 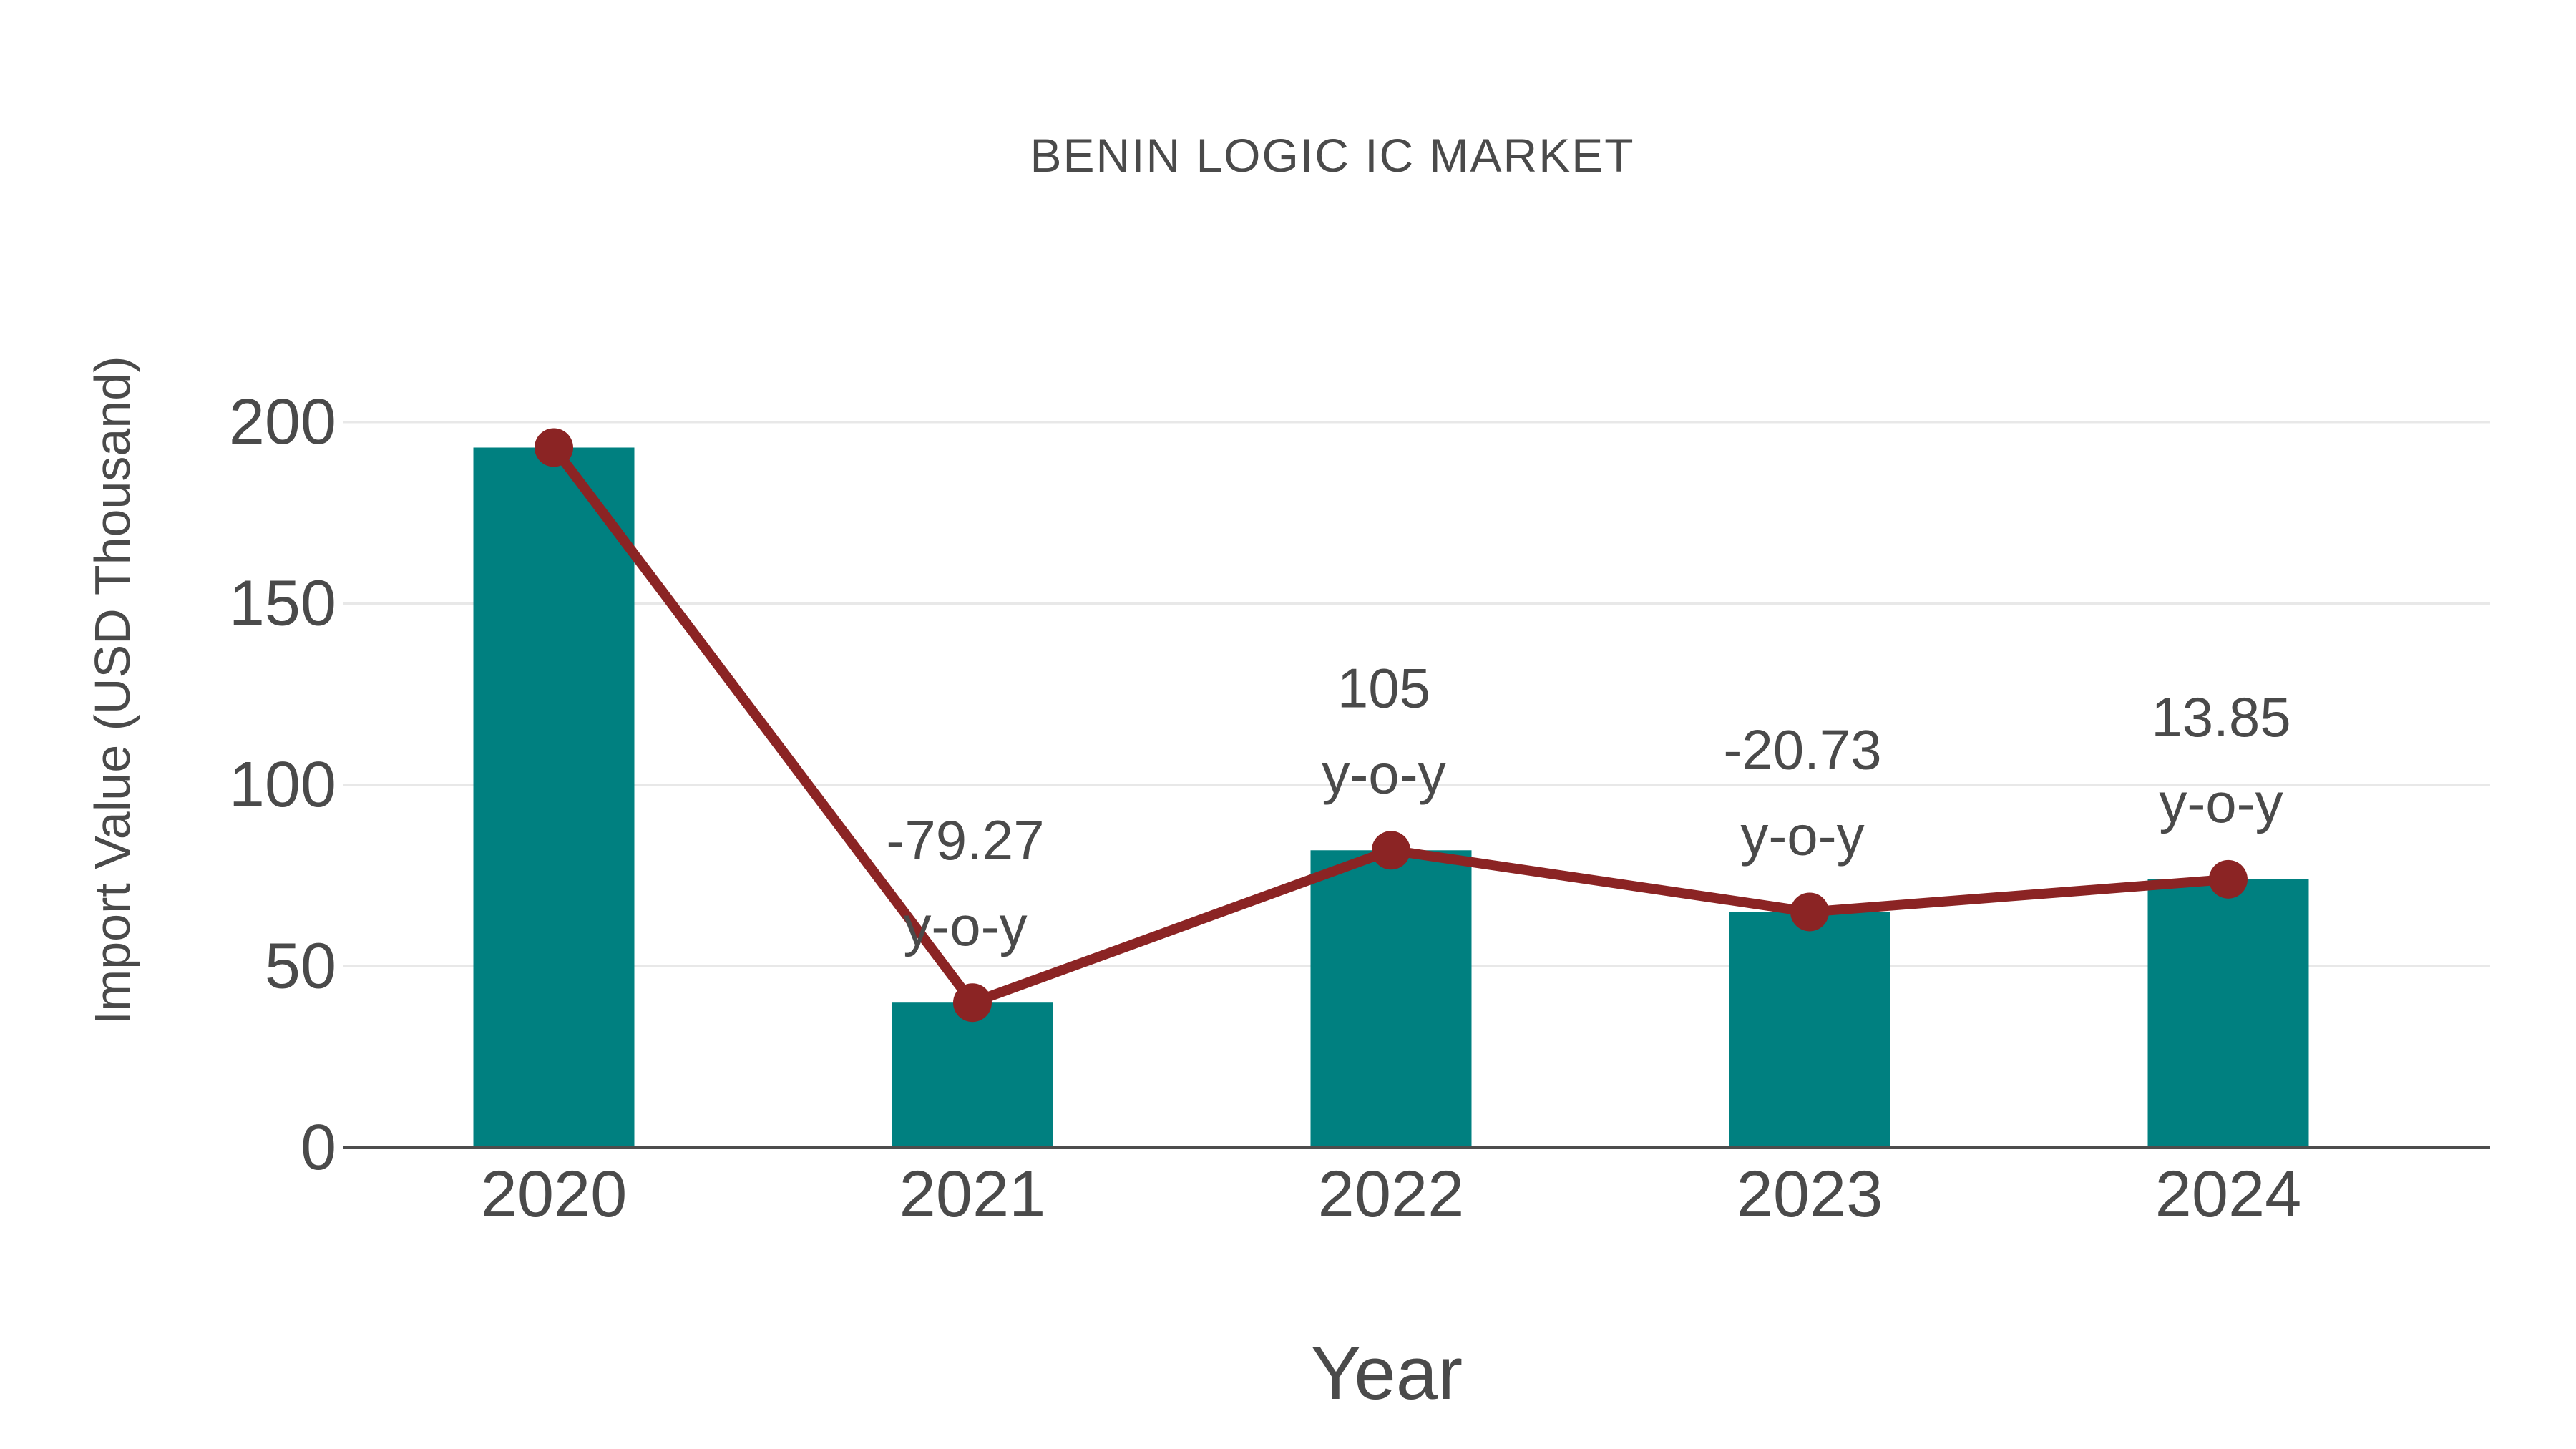 What do you see at coordinates (2220, 717) in the screenshot?
I see `annotation-value-2024: 13.85` at bounding box center [2220, 717].